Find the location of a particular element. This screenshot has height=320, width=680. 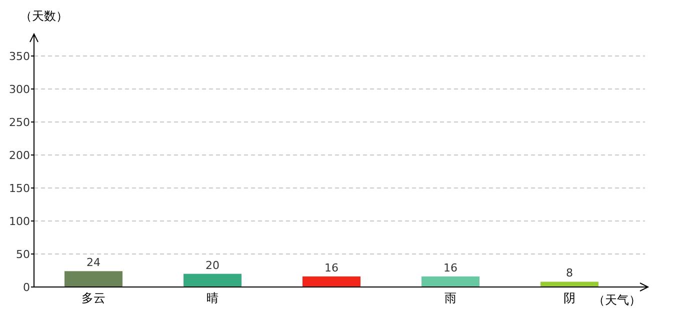

y-tick-label: 350 is located at coordinates (19, 56).